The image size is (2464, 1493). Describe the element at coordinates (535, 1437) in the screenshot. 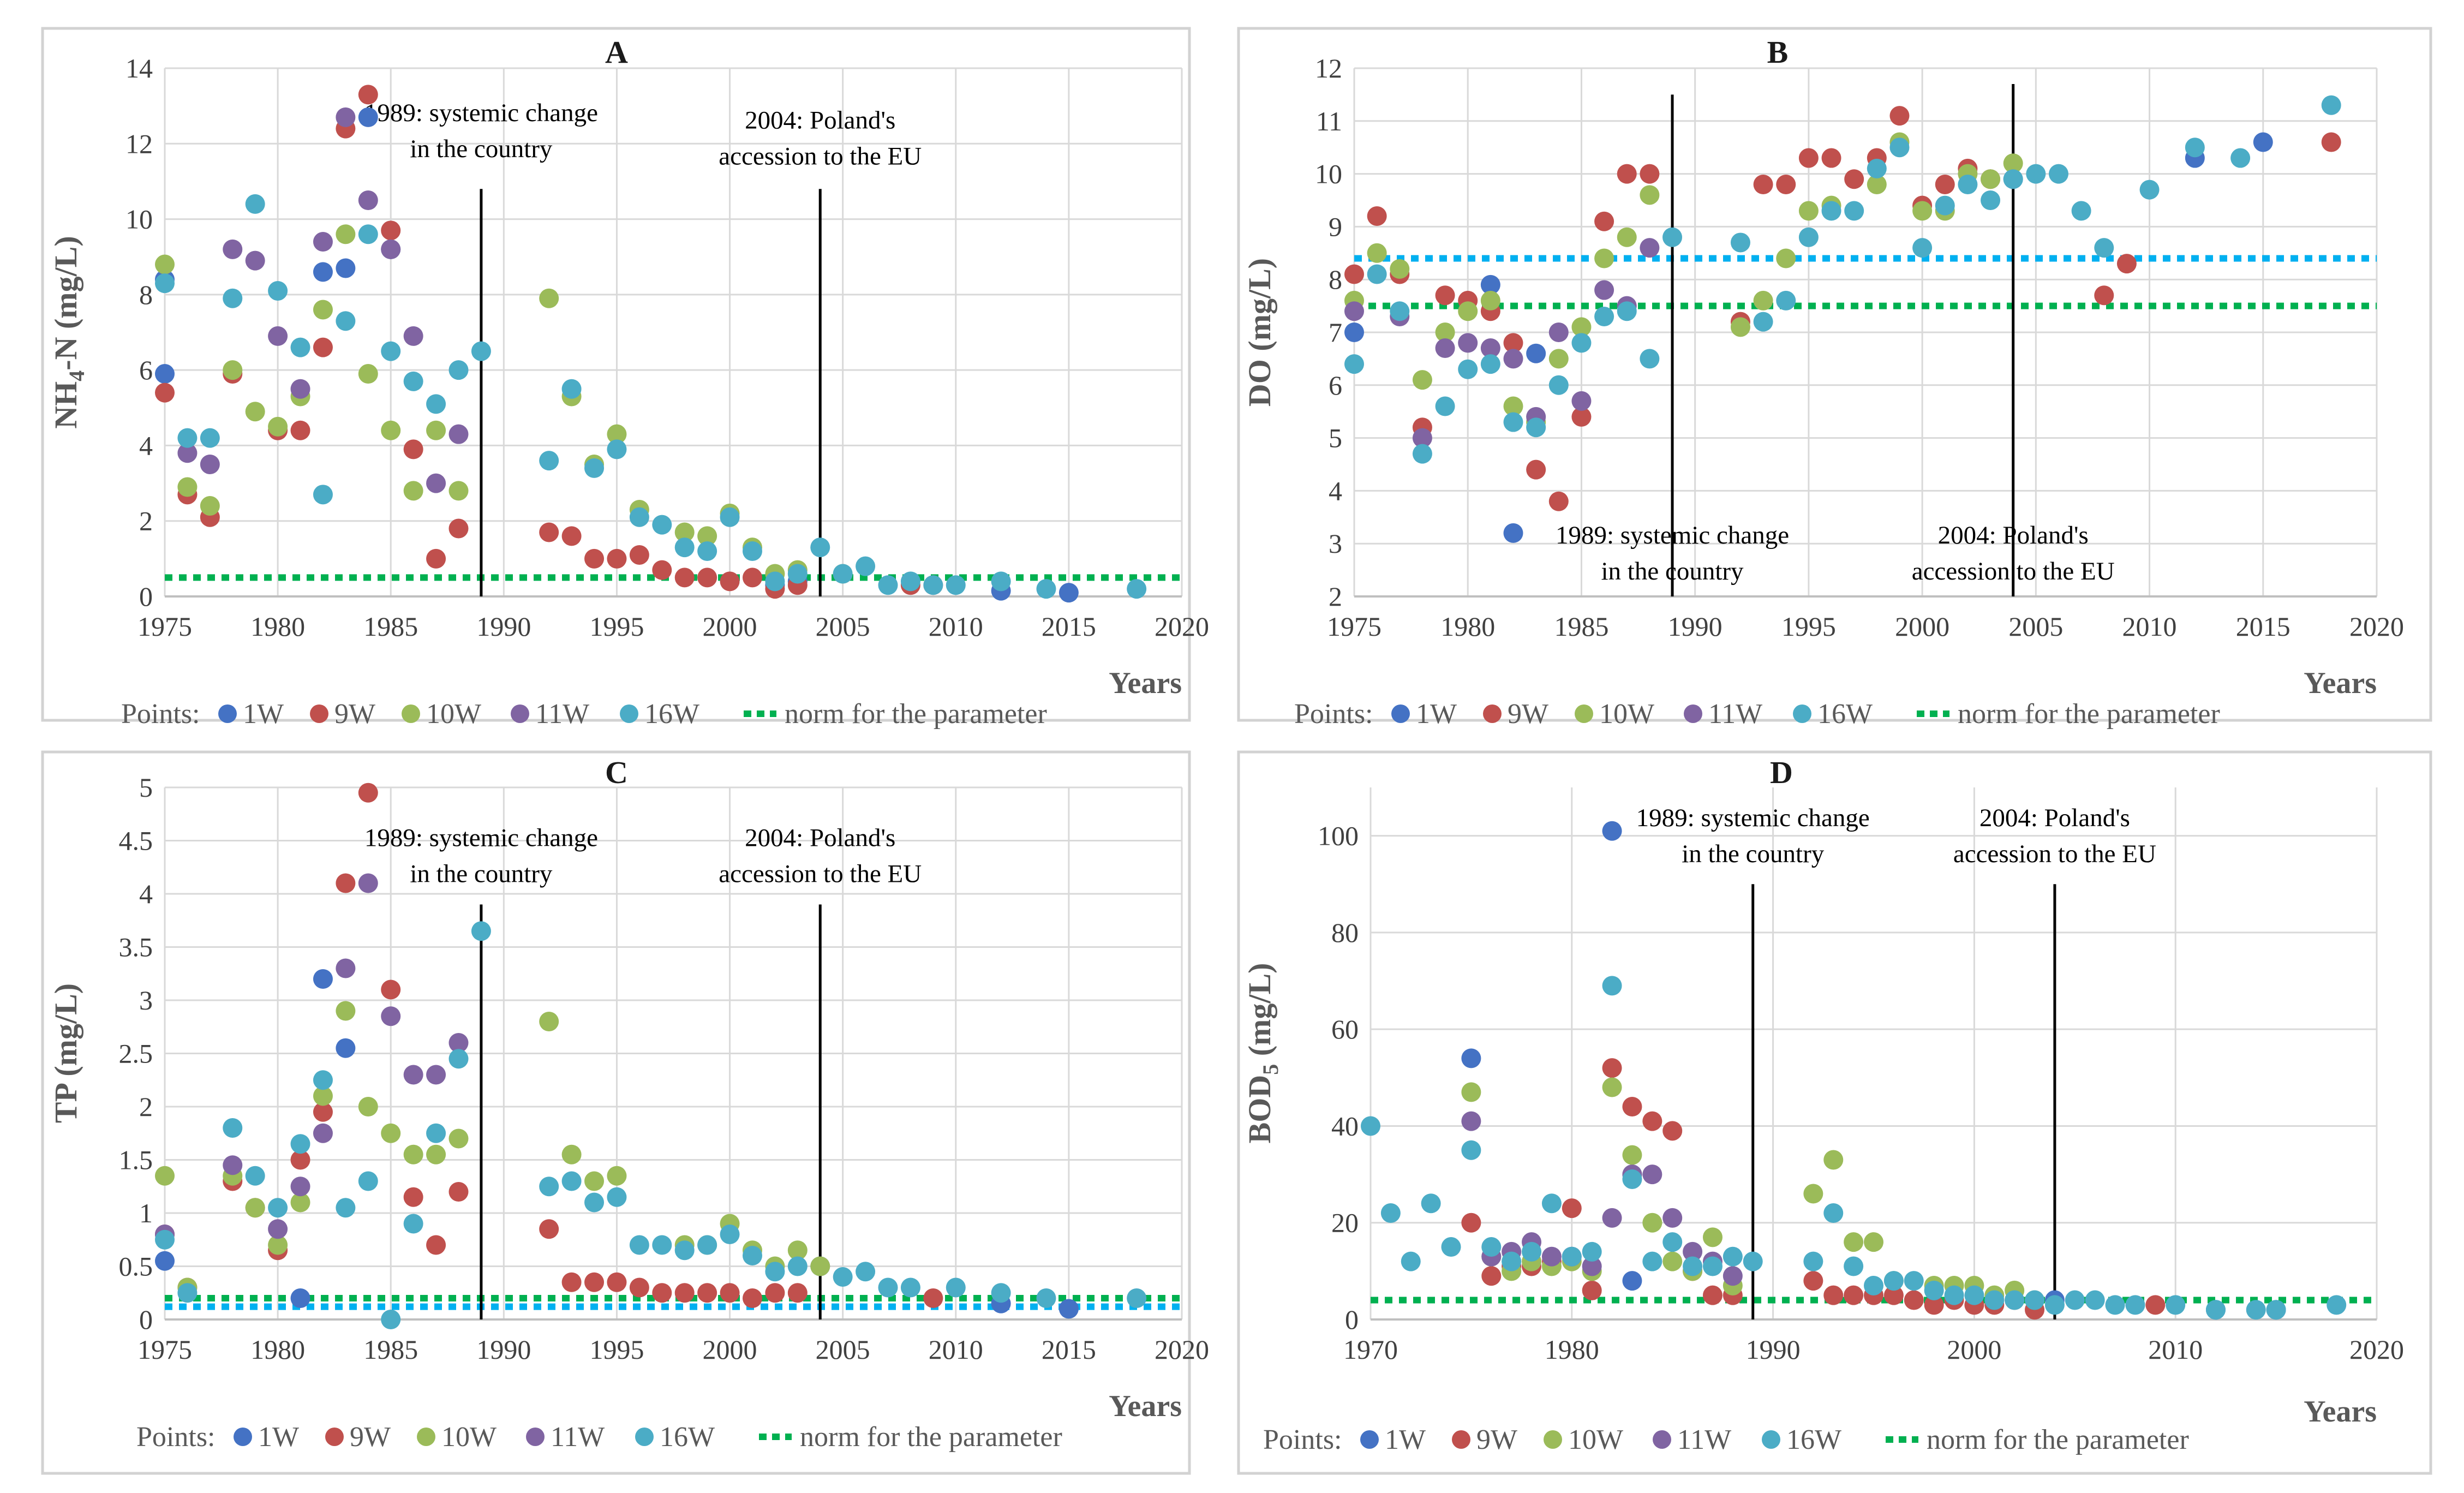

I see `legend-marker-11W` at that location.